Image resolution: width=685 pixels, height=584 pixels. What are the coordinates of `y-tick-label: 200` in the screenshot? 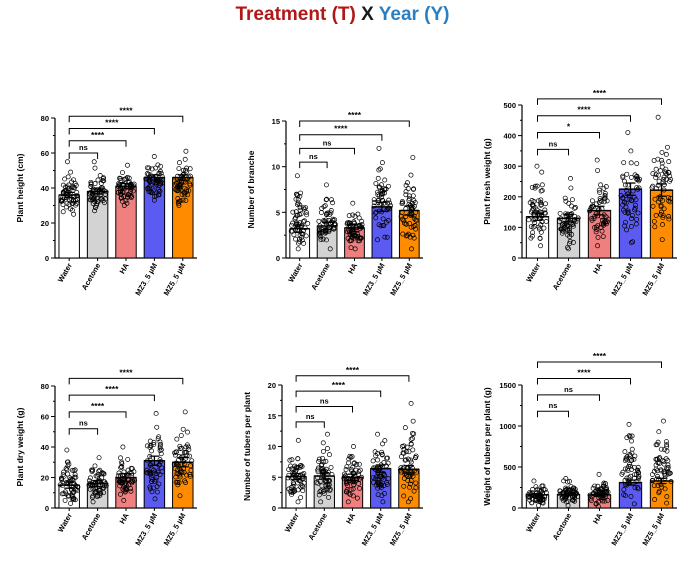 It's located at (509, 197).